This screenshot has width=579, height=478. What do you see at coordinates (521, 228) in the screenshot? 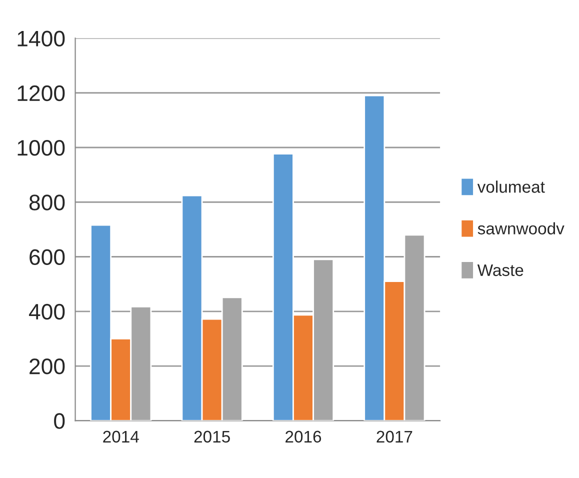
I see `legend-label: sawnwoodv` at bounding box center [521, 228].